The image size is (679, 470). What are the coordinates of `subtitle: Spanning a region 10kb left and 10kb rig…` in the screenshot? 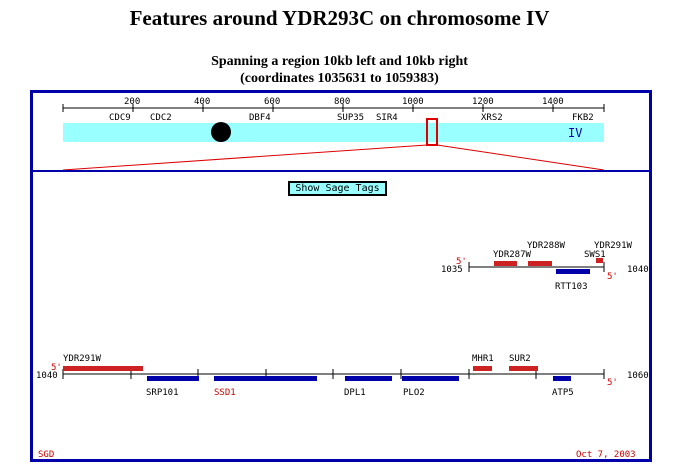 It's located at (339, 70).